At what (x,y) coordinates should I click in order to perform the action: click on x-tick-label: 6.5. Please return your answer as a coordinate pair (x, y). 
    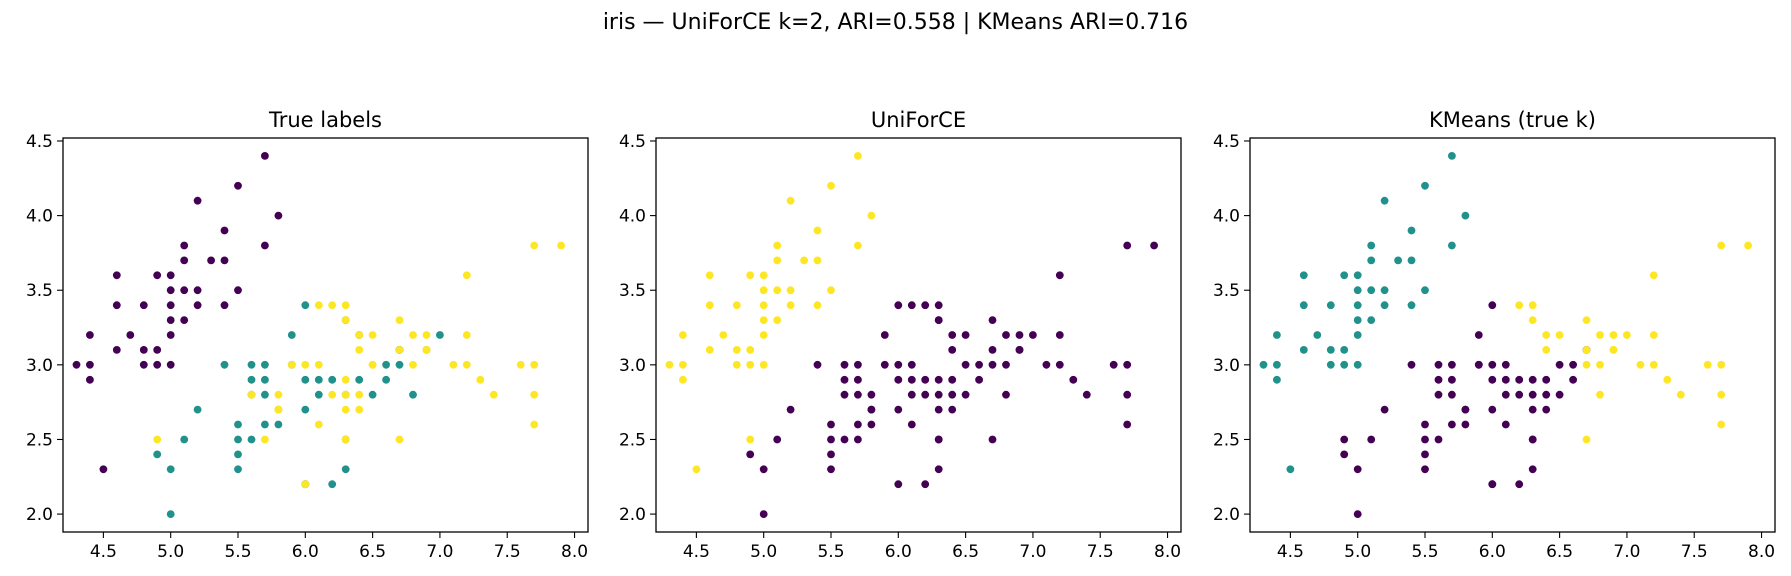
    Looking at the image, I should click on (372, 552).